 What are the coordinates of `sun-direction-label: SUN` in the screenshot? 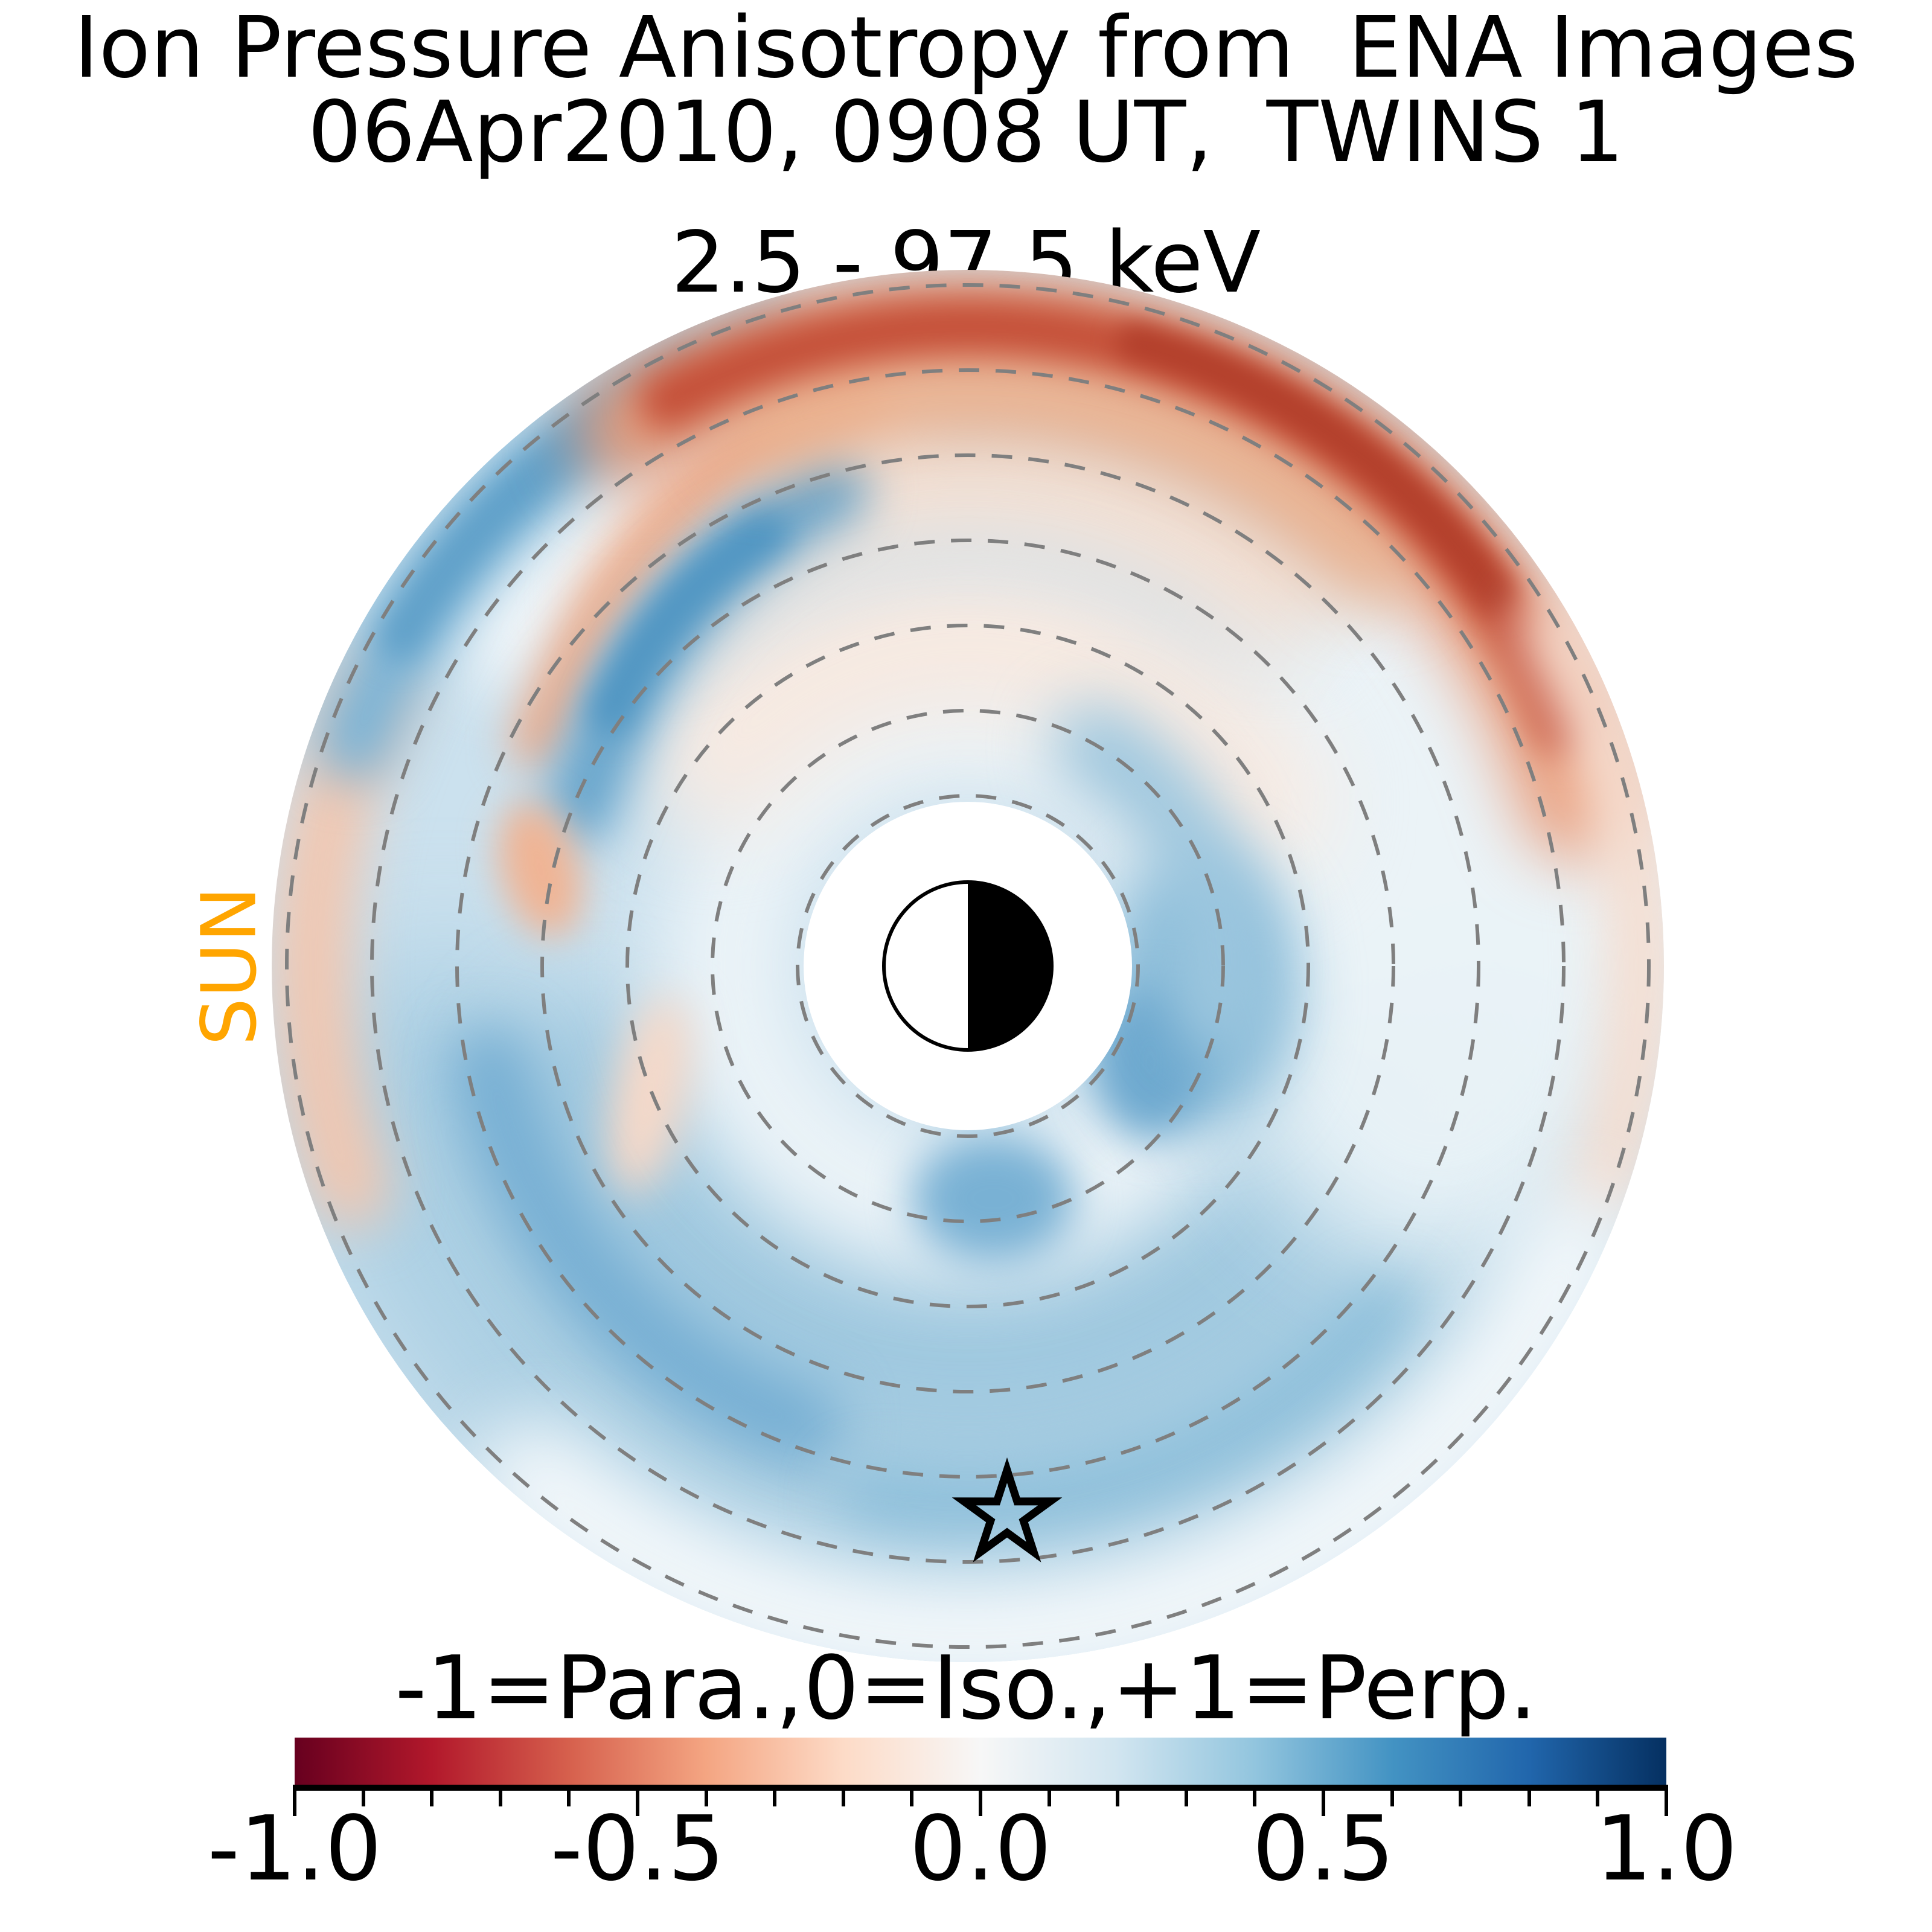 It's located at (229, 966).